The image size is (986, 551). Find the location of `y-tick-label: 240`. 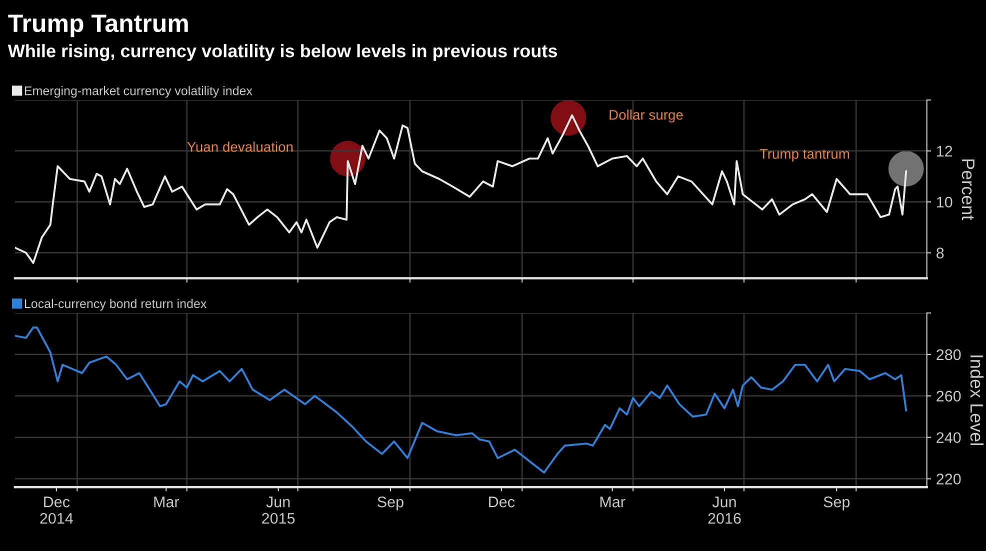

y-tick-label: 240 is located at coordinates (948, 438).